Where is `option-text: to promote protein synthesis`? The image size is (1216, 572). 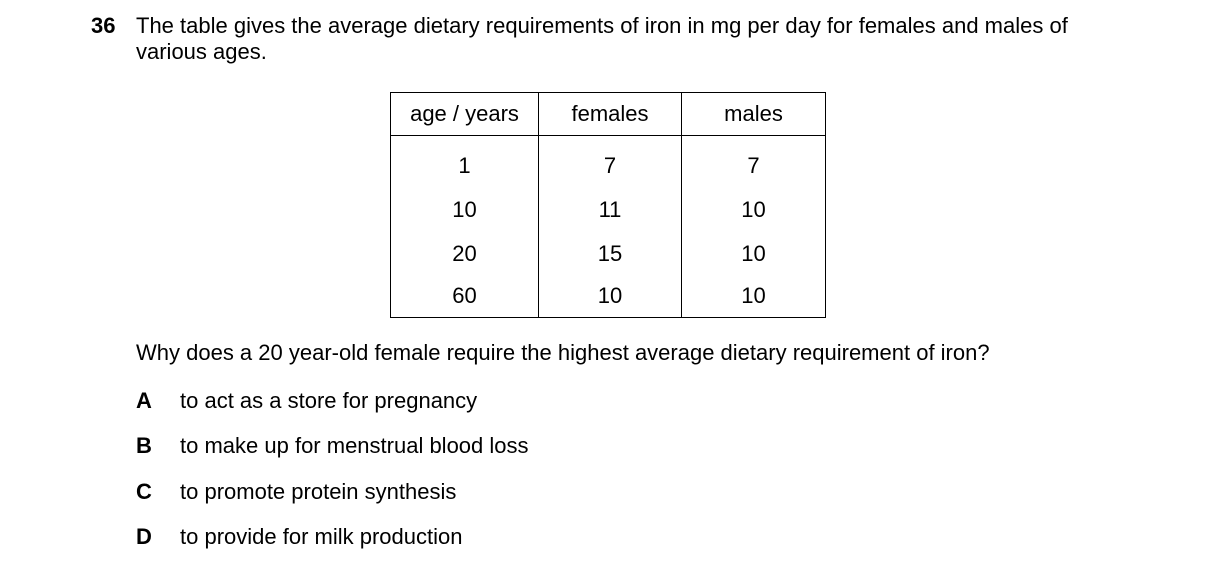 option-text: to promote protein synthesis is located at coordinates (318, 491).